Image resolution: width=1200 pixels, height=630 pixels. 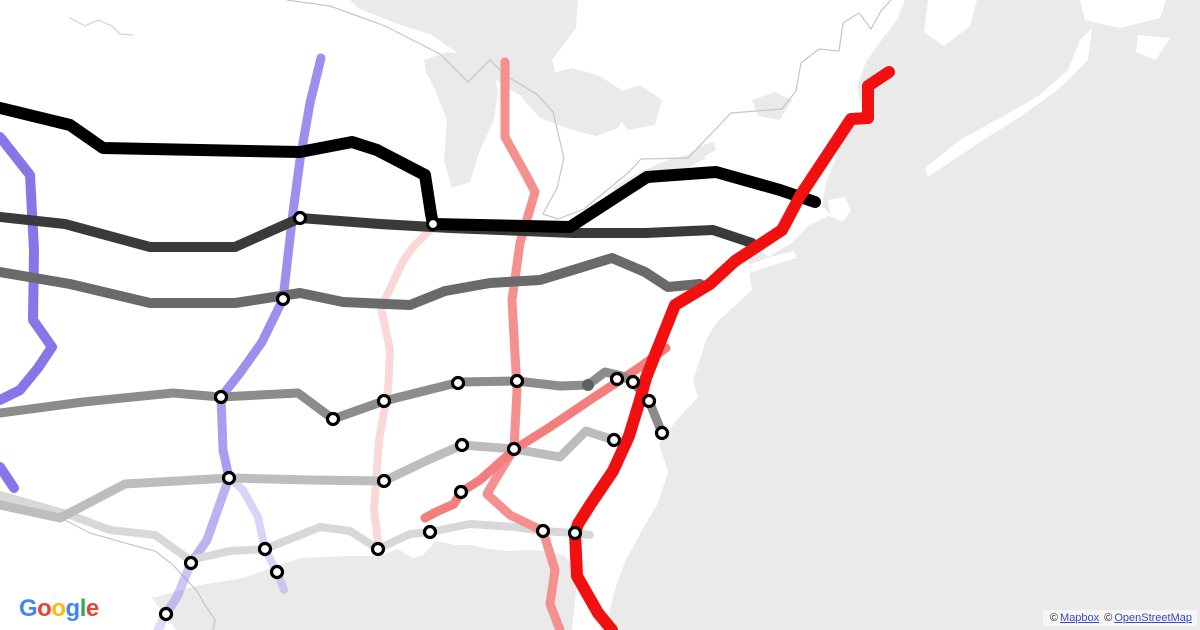 I want to click on map-attribution: © Mapbox © OpenStreetMap, so click(x=1119, y=618).